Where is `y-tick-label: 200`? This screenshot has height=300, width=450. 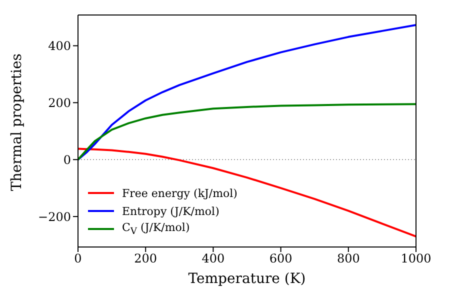 y-tick-label: 200 is located at coordinates (59, 103).